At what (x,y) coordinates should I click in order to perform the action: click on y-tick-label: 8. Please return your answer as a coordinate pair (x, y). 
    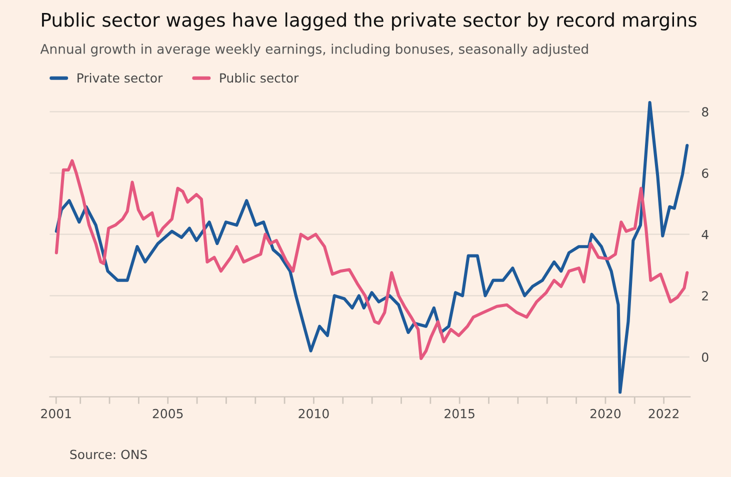
    Looking at the image, I should click on (705, 112).